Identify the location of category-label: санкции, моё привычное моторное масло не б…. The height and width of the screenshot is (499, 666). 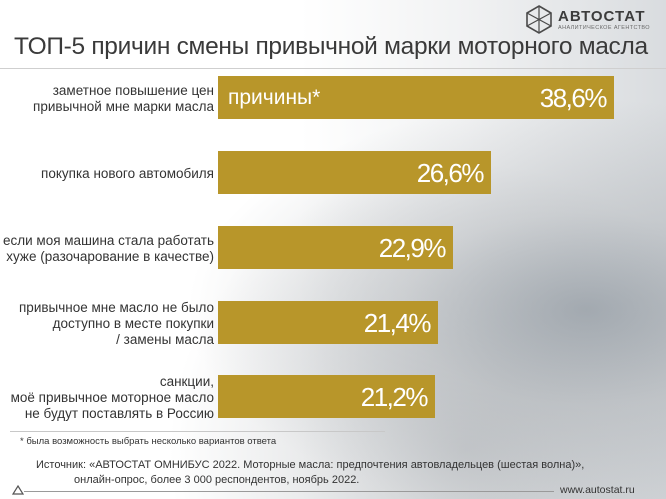
(107, 398).